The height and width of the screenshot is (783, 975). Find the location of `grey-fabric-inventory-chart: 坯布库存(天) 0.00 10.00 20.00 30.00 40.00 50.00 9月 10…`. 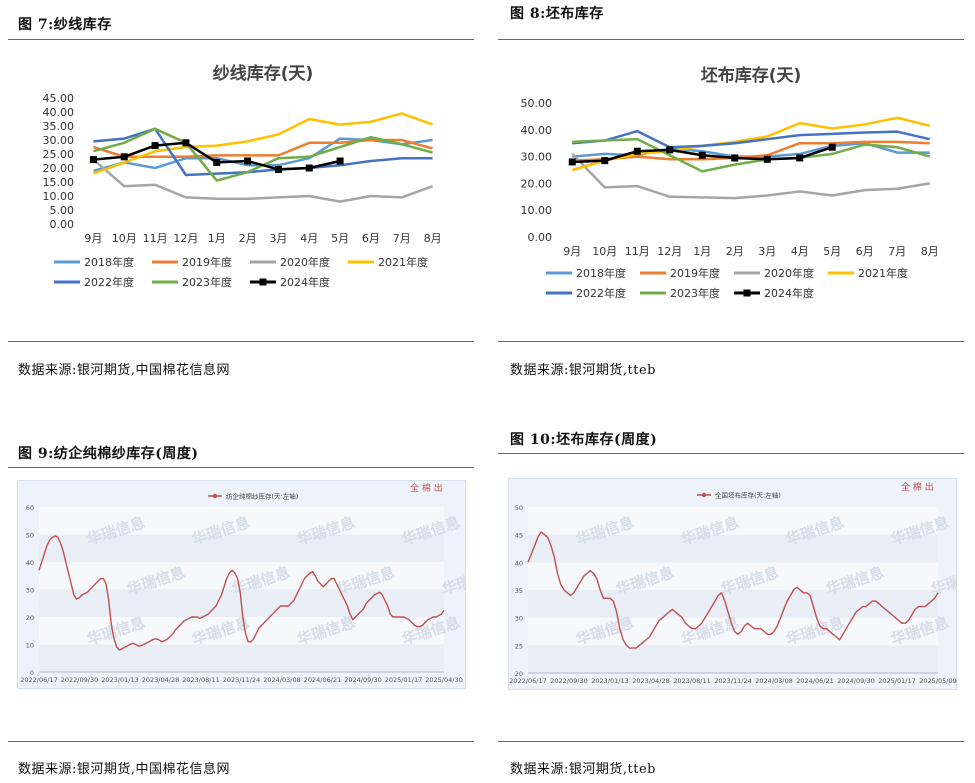

grey-fabric-inventory-chart: 坯布库存(天) 0.00 10.00 20.00 30.00 40.00 50.00 9月 10… is located at coordinates (730, 182).